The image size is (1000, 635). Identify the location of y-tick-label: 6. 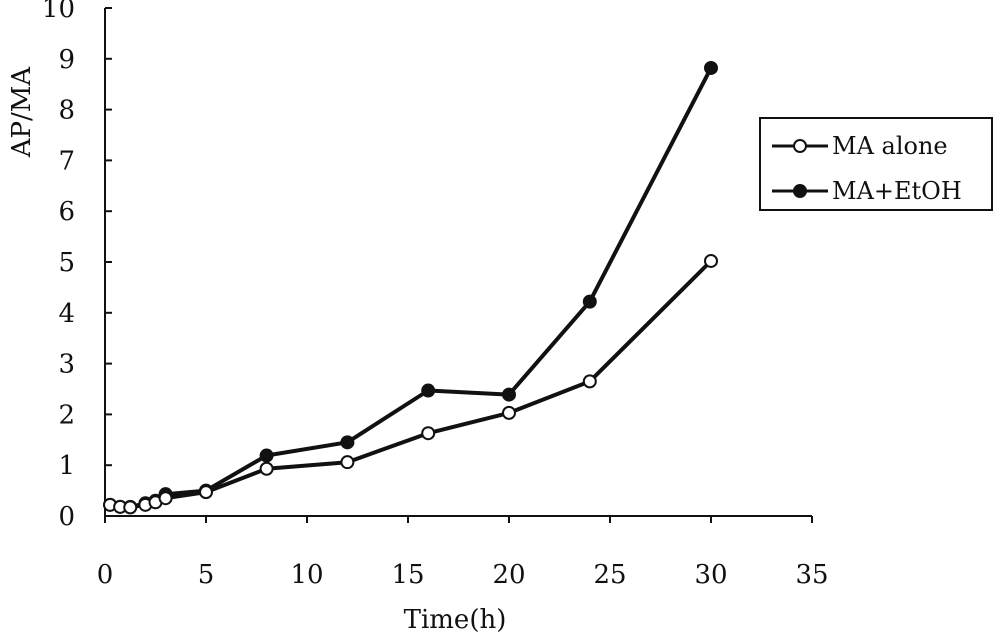
(66, 212).